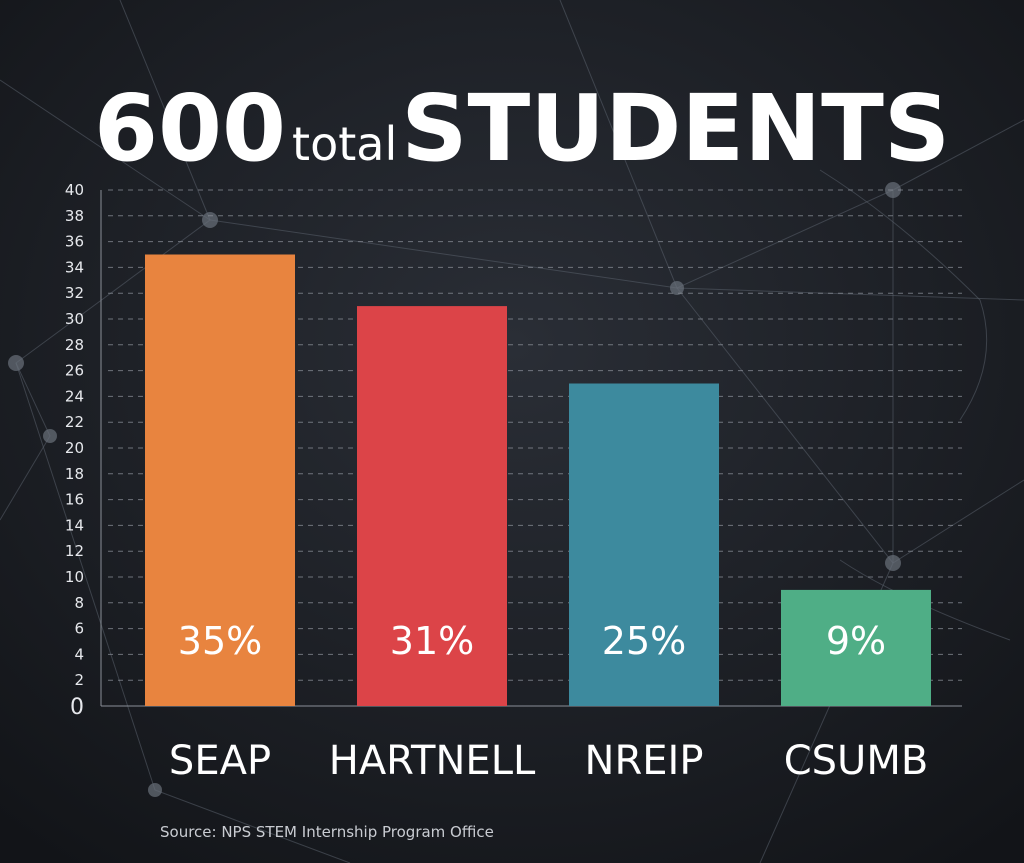 The height and width of the screenshot is (863, 1024). Describe the element at coordinates (74, 190) in the screenshot. I see `y-tick-label: 40` at that location.